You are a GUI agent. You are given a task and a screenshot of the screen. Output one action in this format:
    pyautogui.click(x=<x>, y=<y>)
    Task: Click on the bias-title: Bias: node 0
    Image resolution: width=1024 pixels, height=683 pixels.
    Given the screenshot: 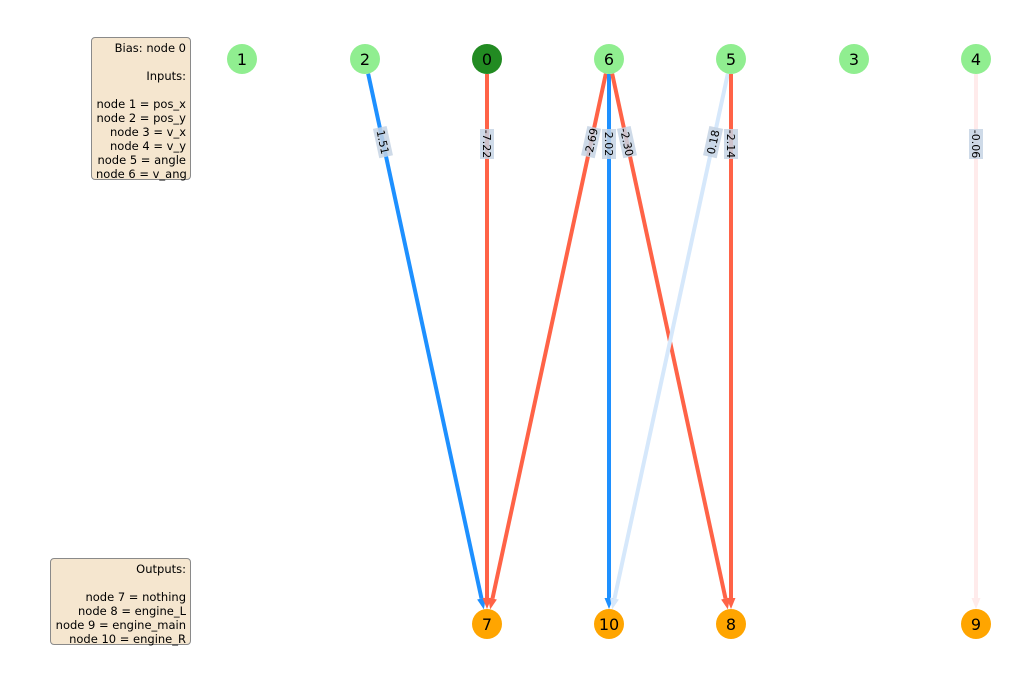 What is the action you would take?
    pyautogui.click(x=150, y=48)
    